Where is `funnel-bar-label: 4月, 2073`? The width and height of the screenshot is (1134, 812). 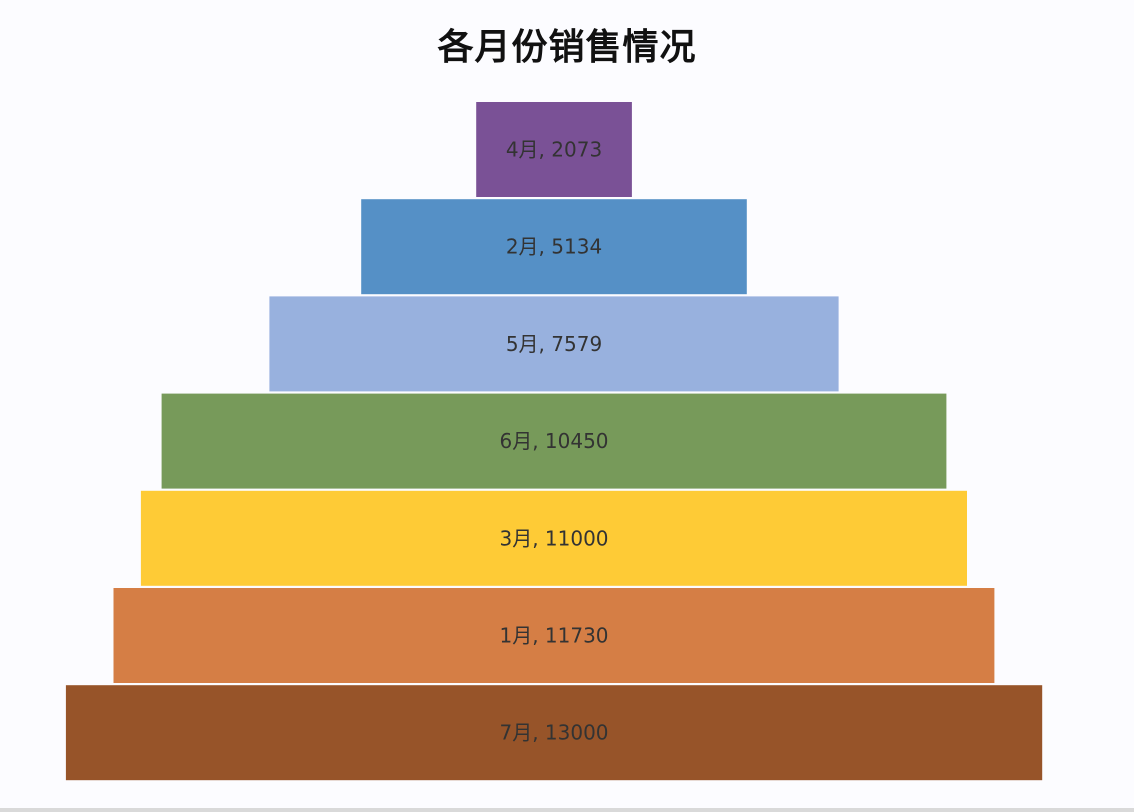 funnel-bar-label: 4月, 2073 is located at coordinates (554, 150).